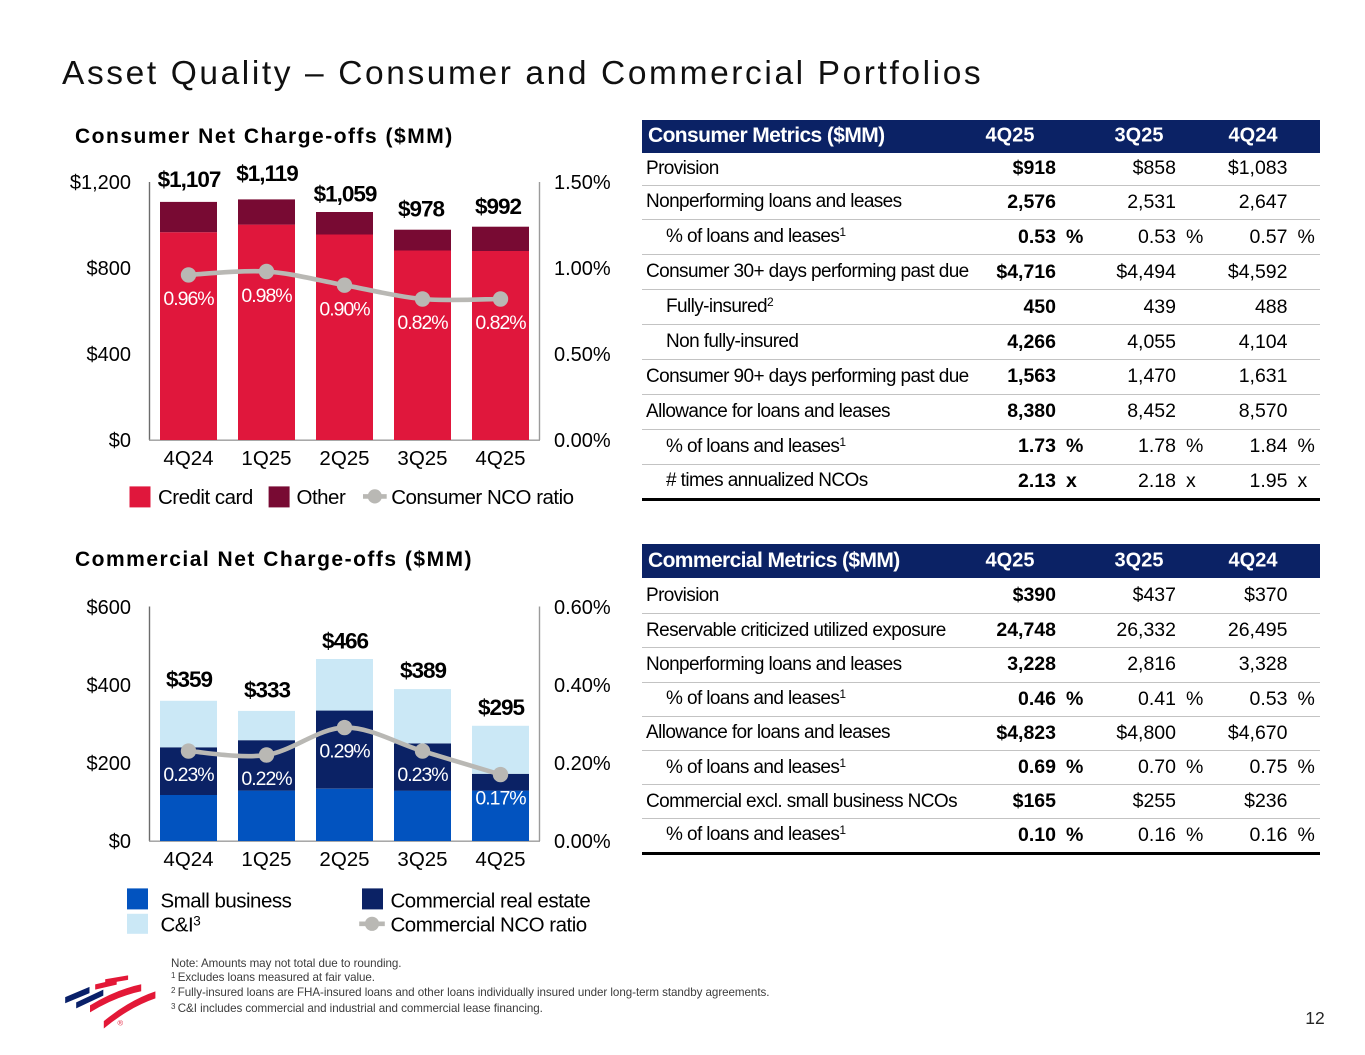 This screenshot has width=1365, height=1055. What do you see at coordinates (189, 679) in the screenshot?
I see `svg-text: $359` at bounding box center [189, 679].